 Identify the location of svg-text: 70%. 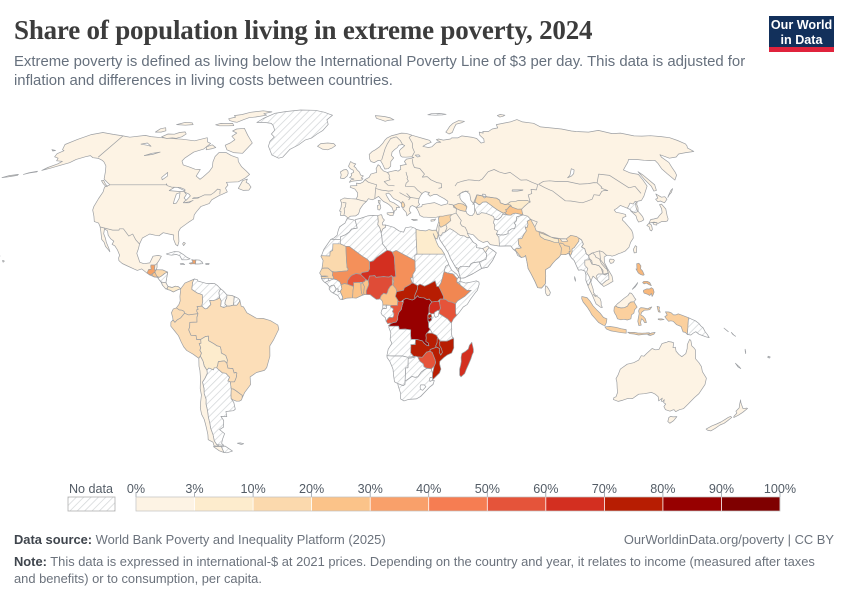
(604, 489).